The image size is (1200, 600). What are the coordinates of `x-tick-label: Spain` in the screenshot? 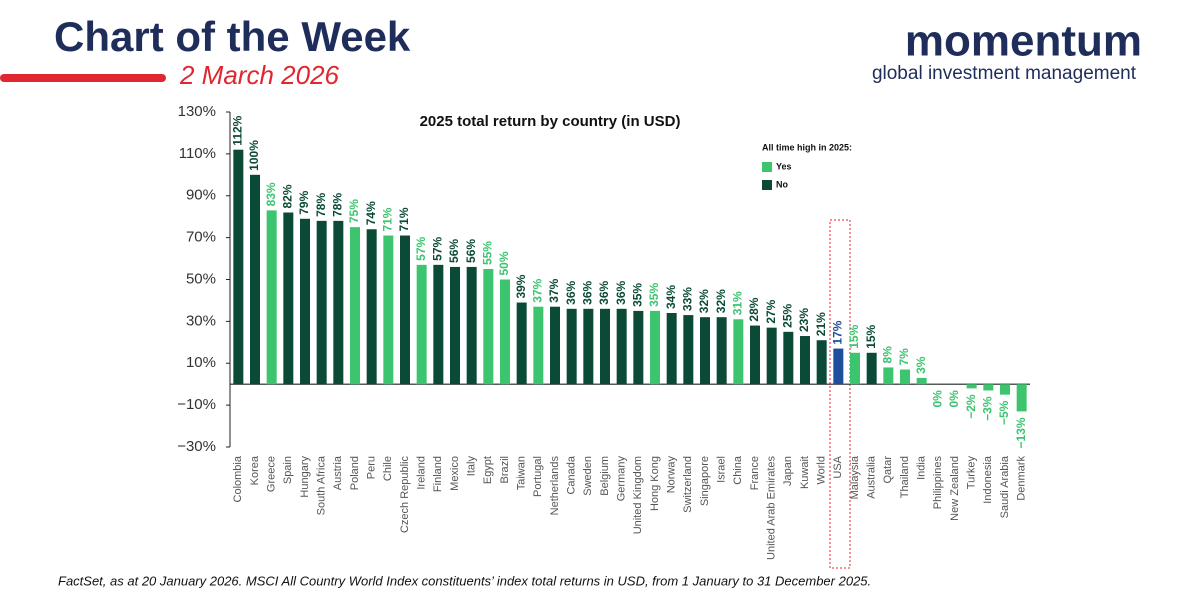 It's located at (288, 470).